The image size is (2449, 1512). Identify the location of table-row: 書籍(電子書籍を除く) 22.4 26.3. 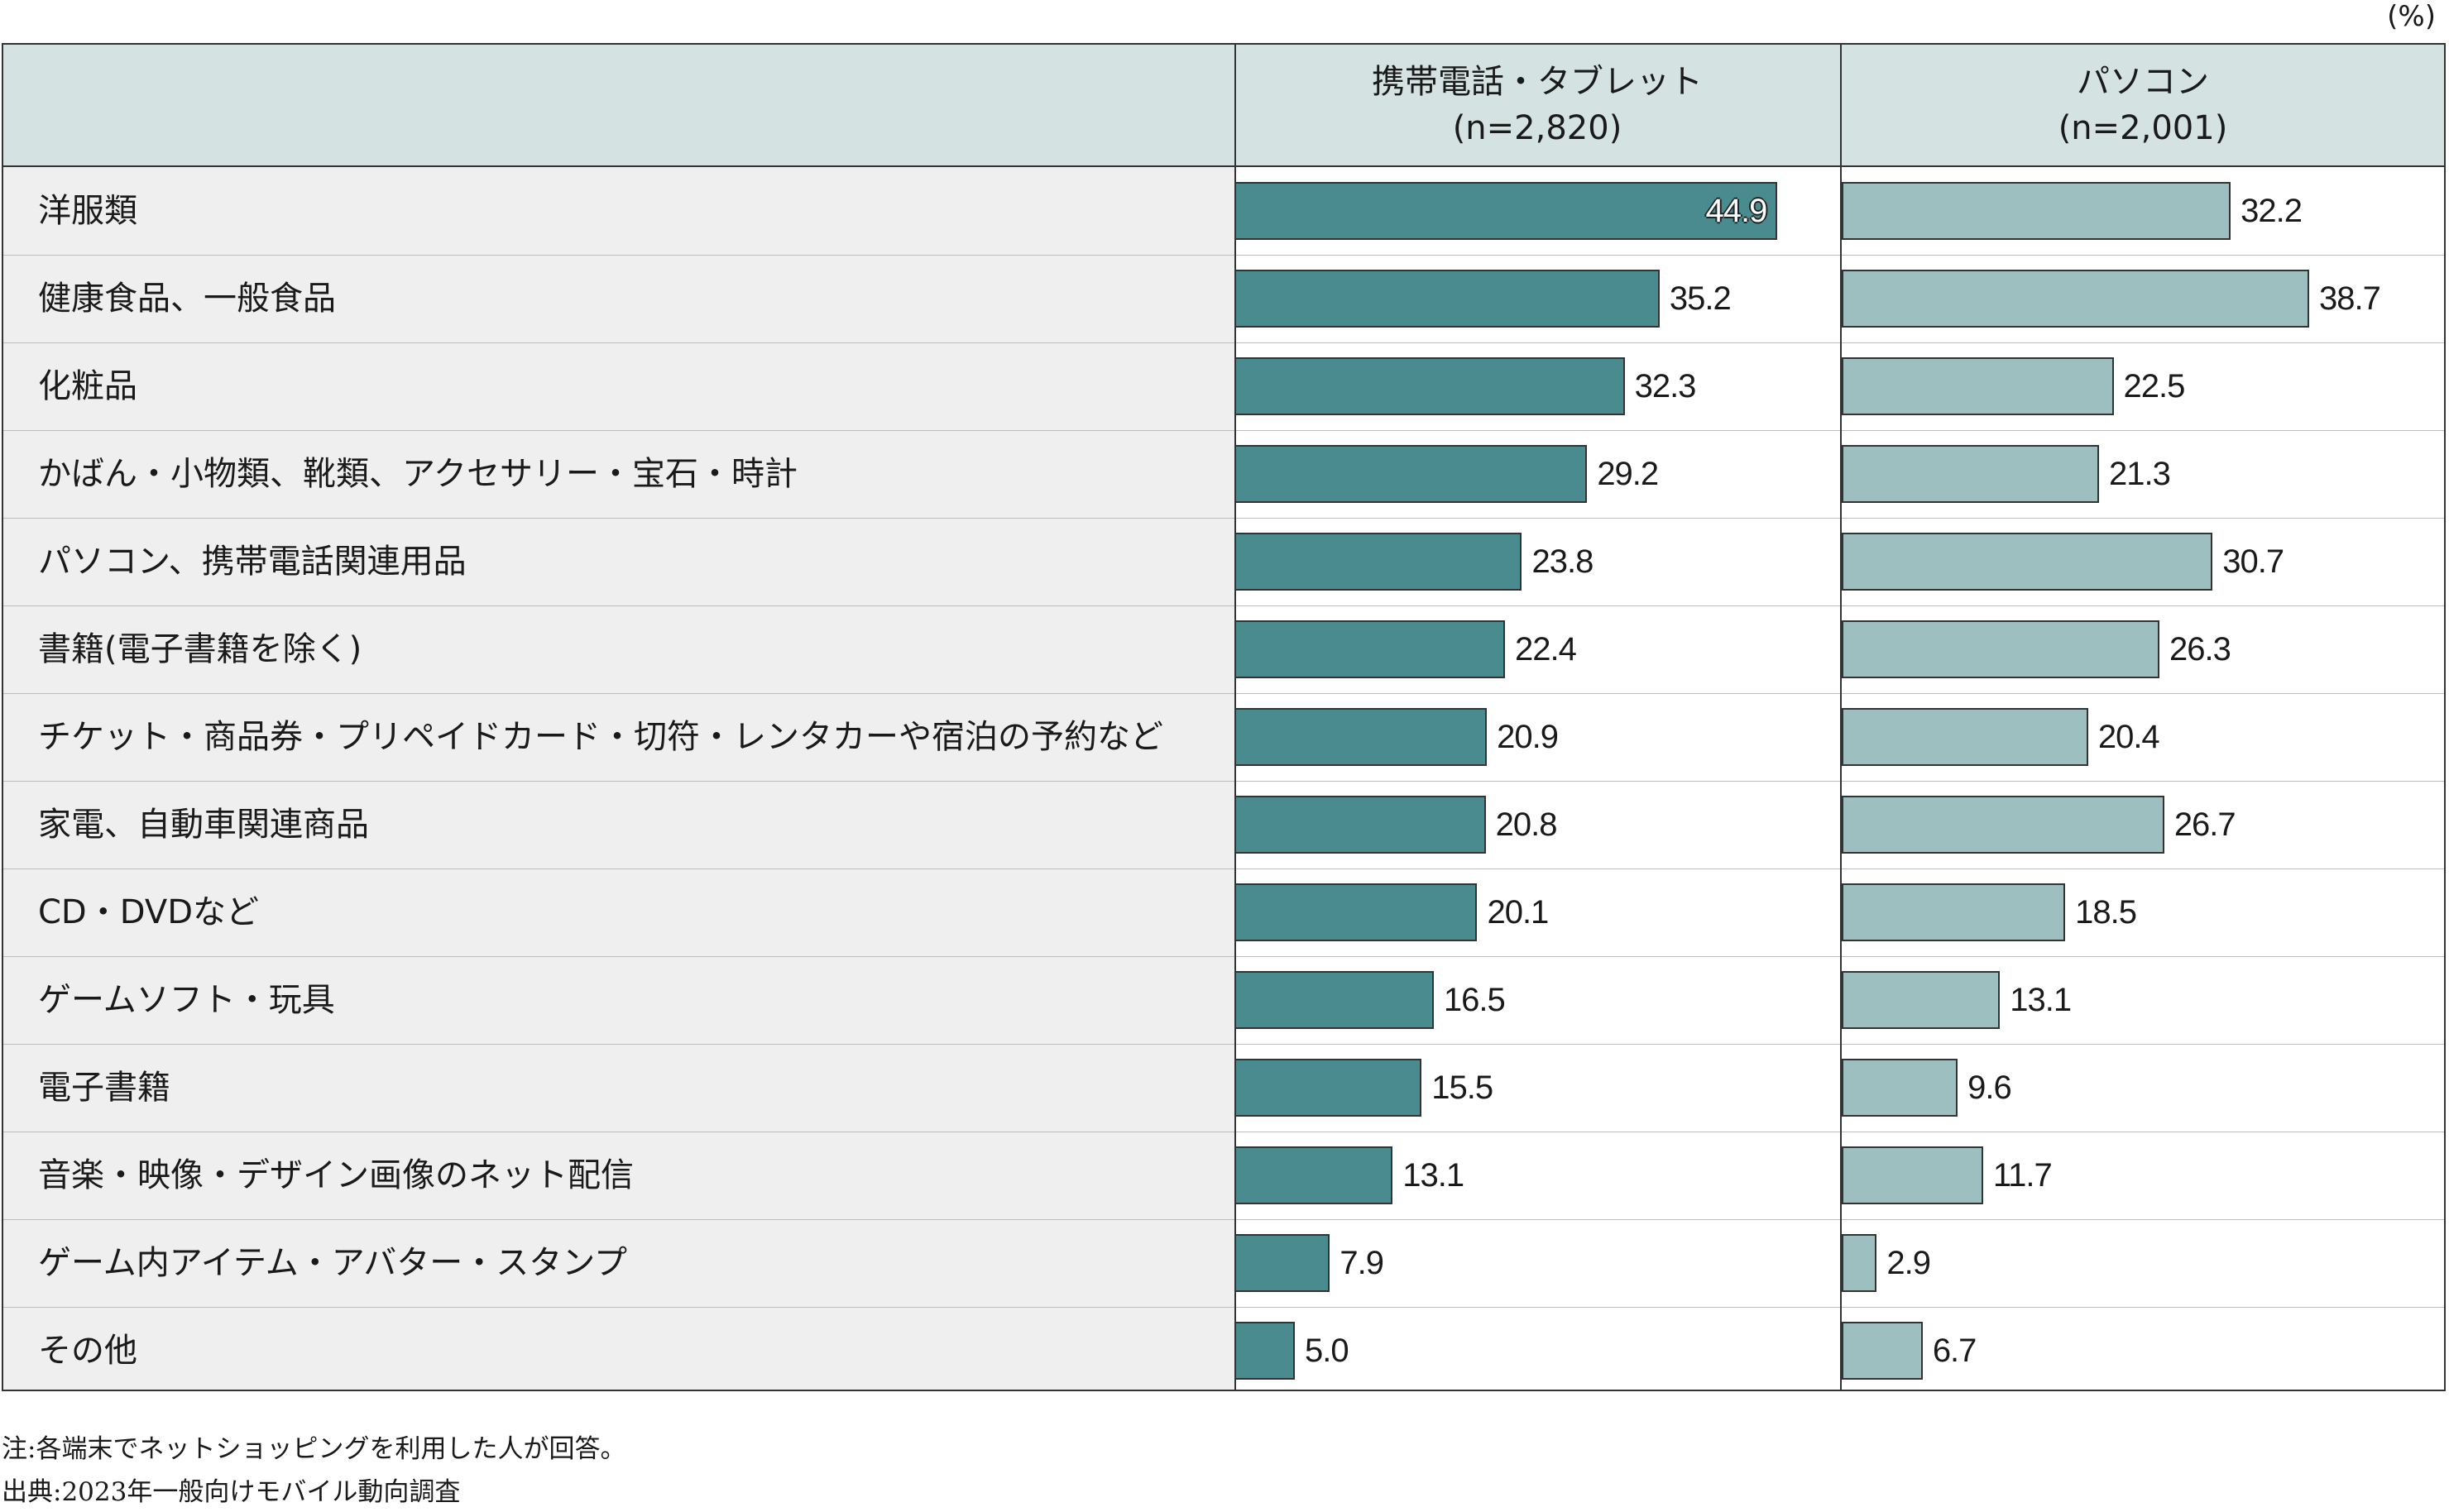
(1223, 649).